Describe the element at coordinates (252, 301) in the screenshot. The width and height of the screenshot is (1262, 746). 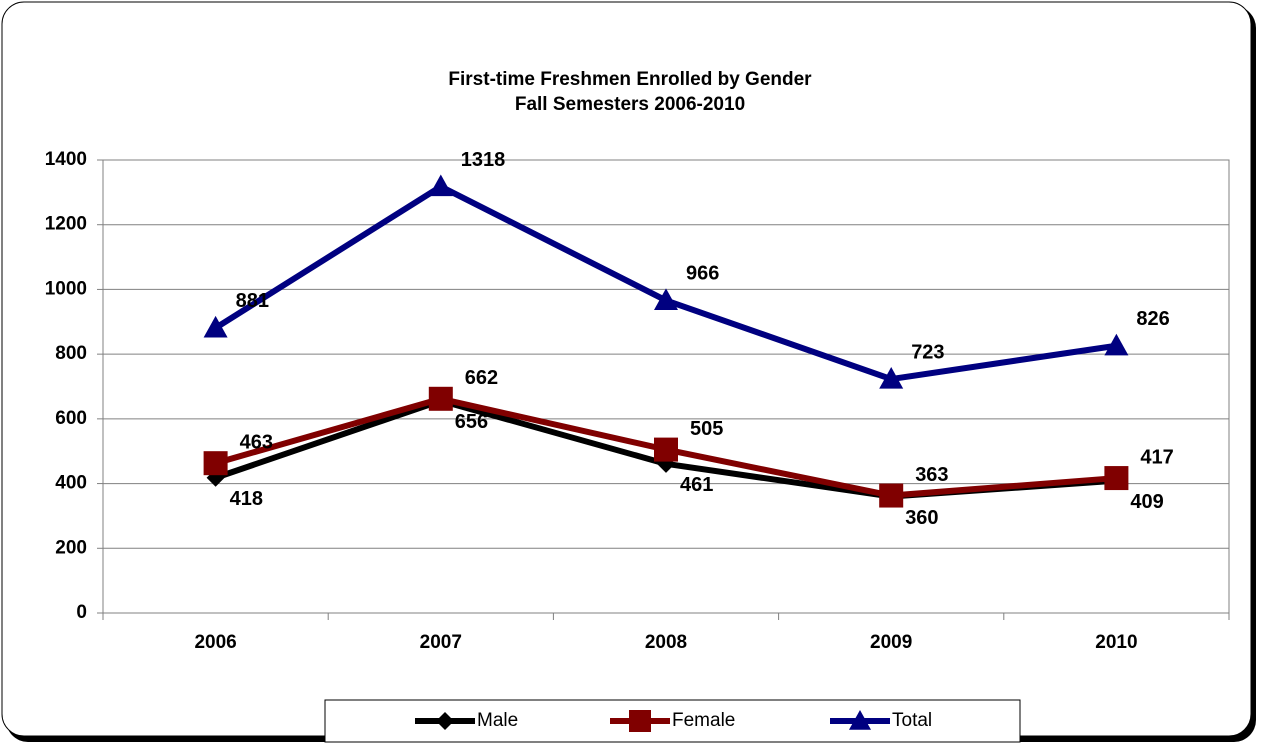
I see `data-label: 881` at that location.